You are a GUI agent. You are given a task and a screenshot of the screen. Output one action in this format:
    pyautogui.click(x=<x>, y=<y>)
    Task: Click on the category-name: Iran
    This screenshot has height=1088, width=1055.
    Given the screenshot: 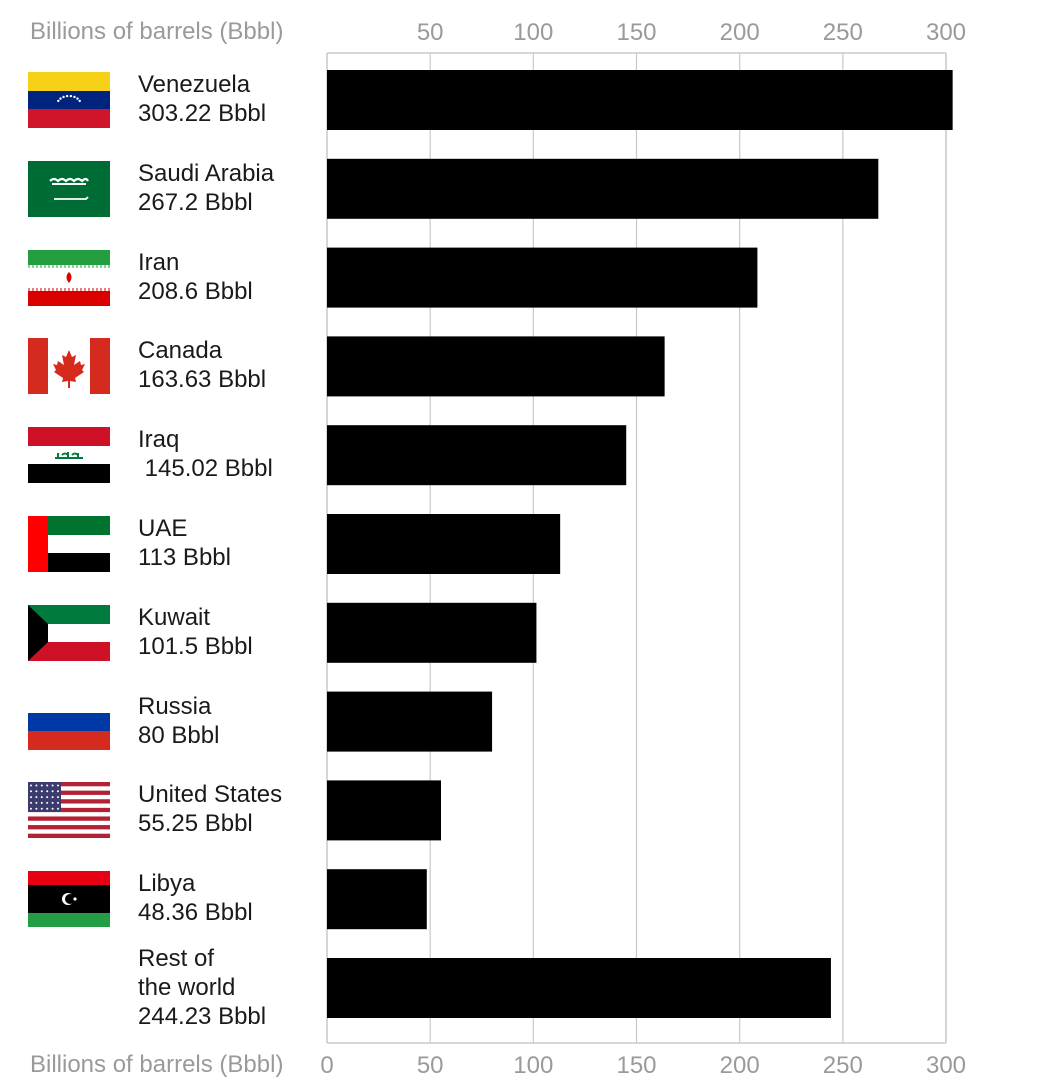 What is the action you would take?
    pyautogui.click(x=159, y=262)
    